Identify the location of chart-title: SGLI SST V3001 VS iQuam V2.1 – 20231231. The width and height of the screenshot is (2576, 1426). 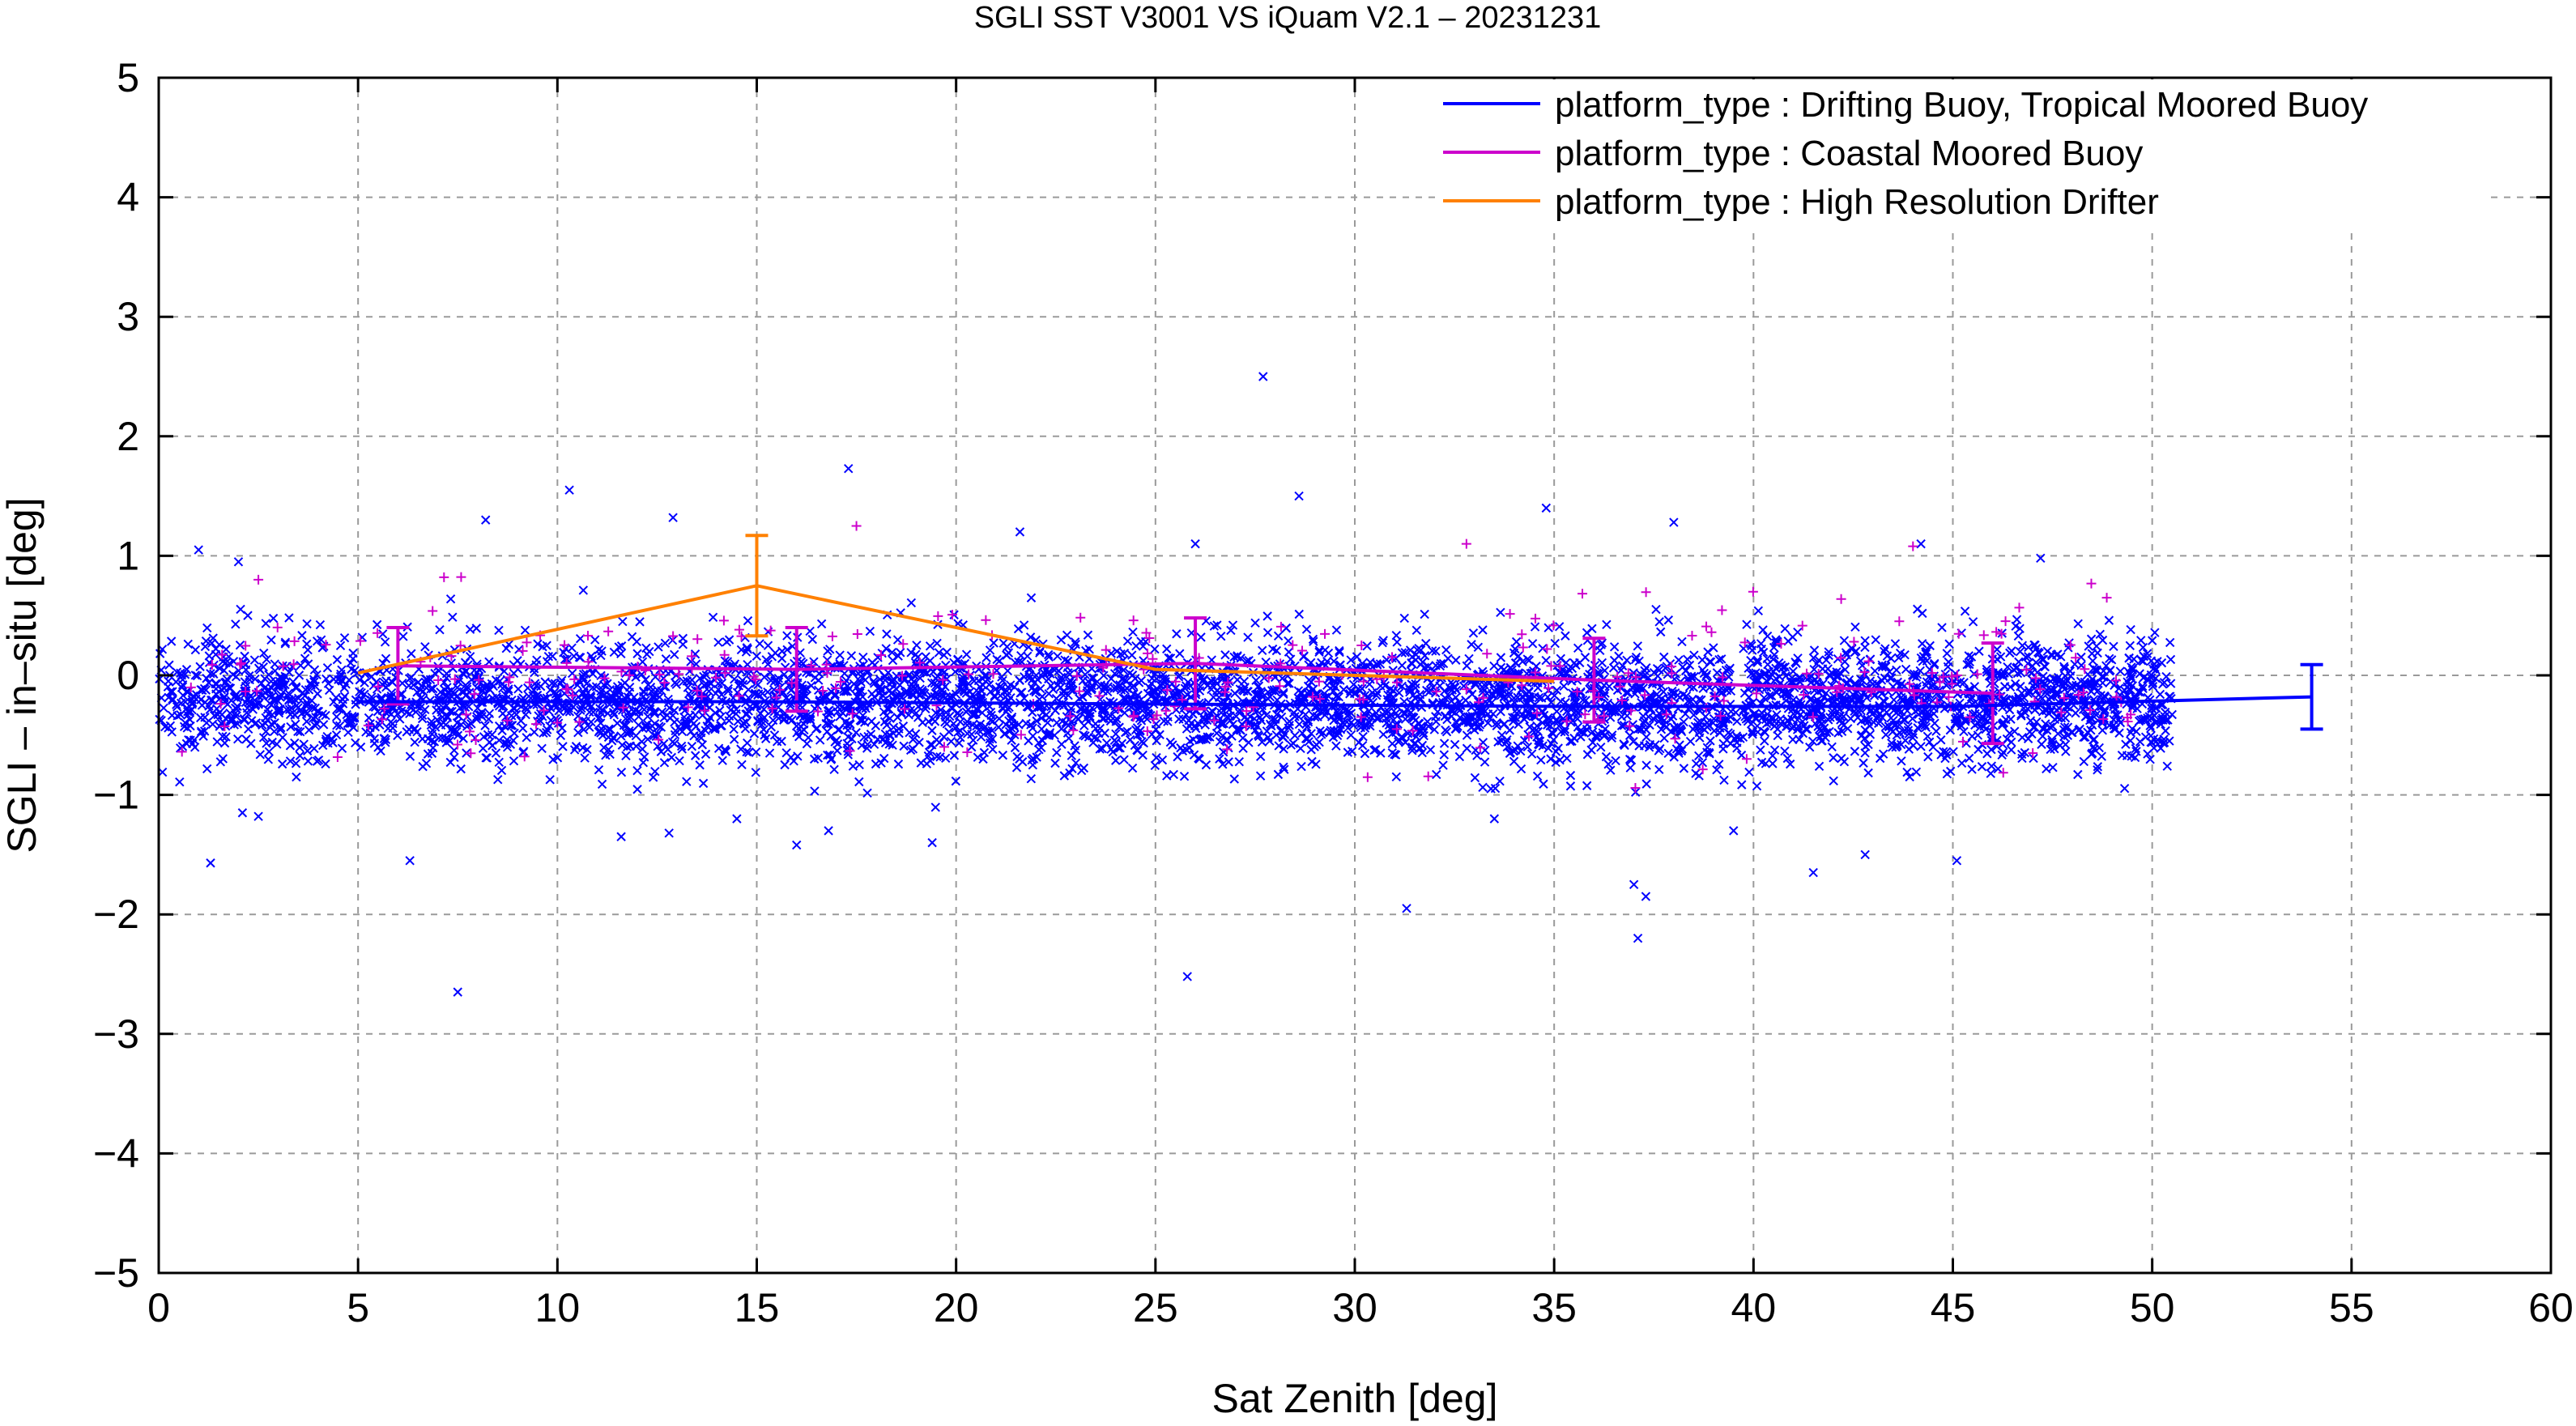
(1288, 18).